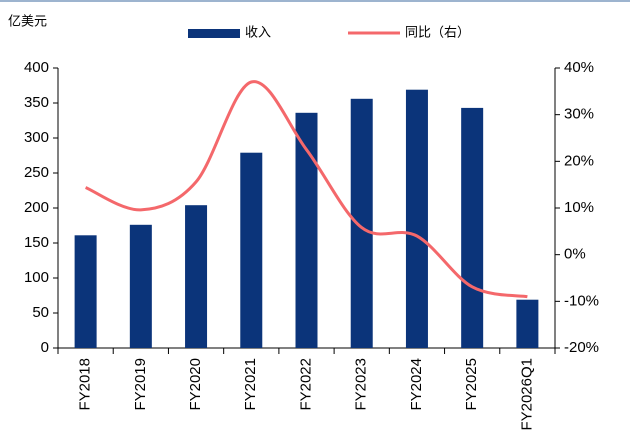 This screenshot has width=630, height=448. What do you see at coordinates (36, 277) in the screenshot?
I see `y-tick-label: 100` at bounding box center [36, 277].